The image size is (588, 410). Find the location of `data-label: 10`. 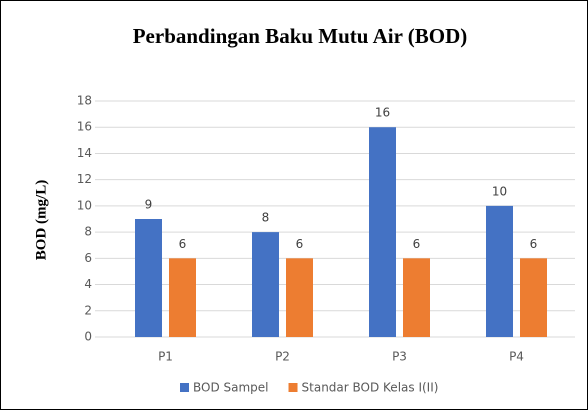

data-label: 10 is located at coordinates (499, 191).